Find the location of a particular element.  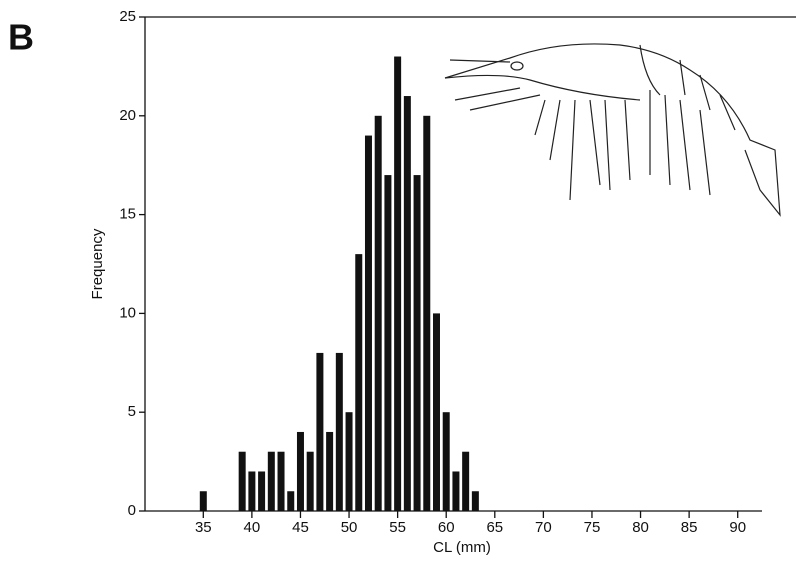

x-tick-label: 40 is located at coordinates (252, 527).